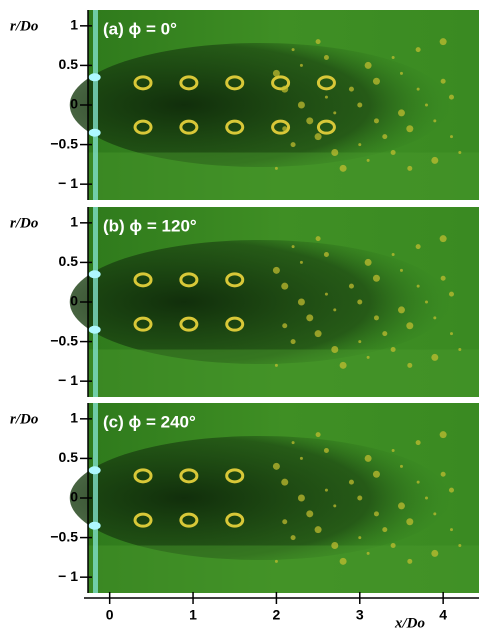 The image size is (479, 631). Describe the element at coordinates (409, 623) in the screenshot. I see `x-axis-label: x/Do` at that location.